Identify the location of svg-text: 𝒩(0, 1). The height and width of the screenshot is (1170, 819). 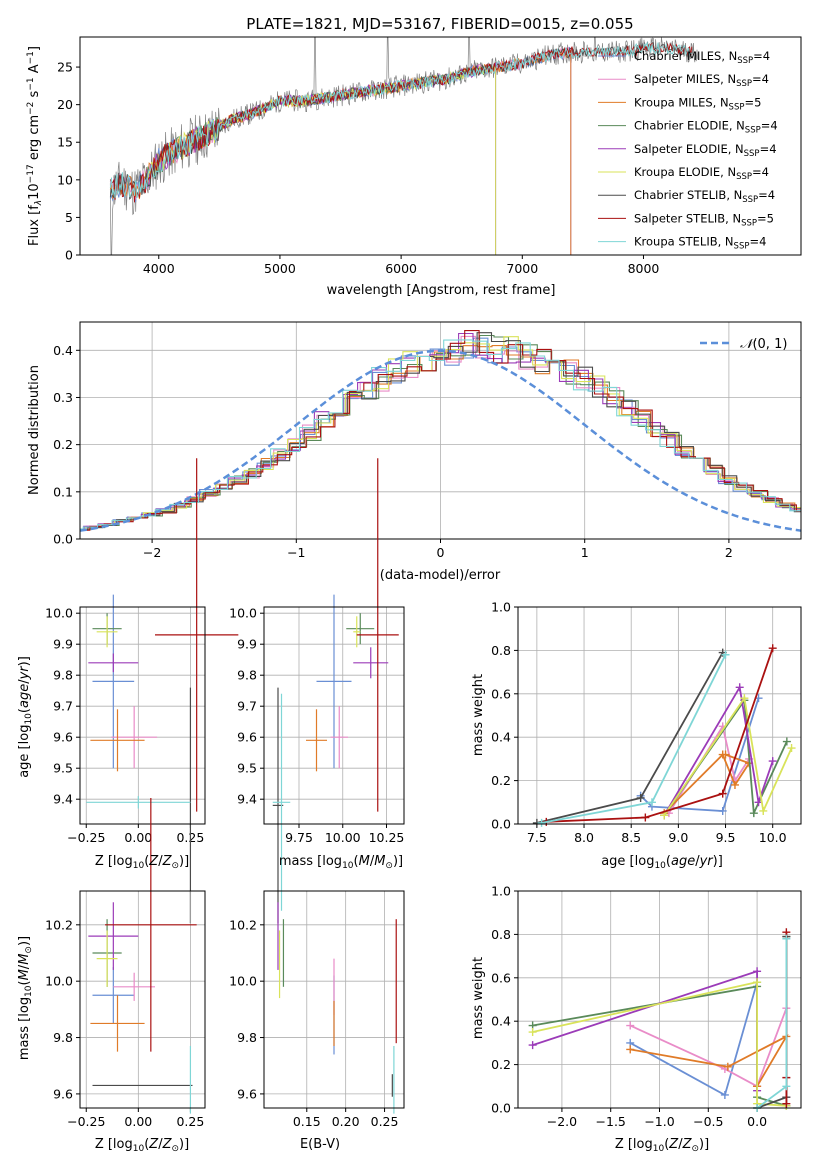
(763, 344).